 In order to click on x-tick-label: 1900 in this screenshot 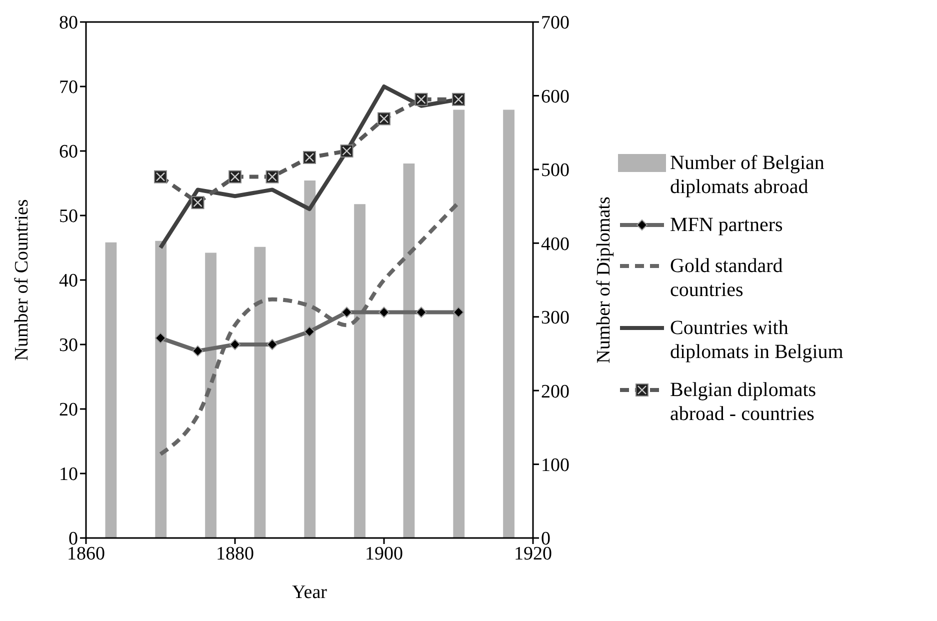, I will do `click(384, 553)`.